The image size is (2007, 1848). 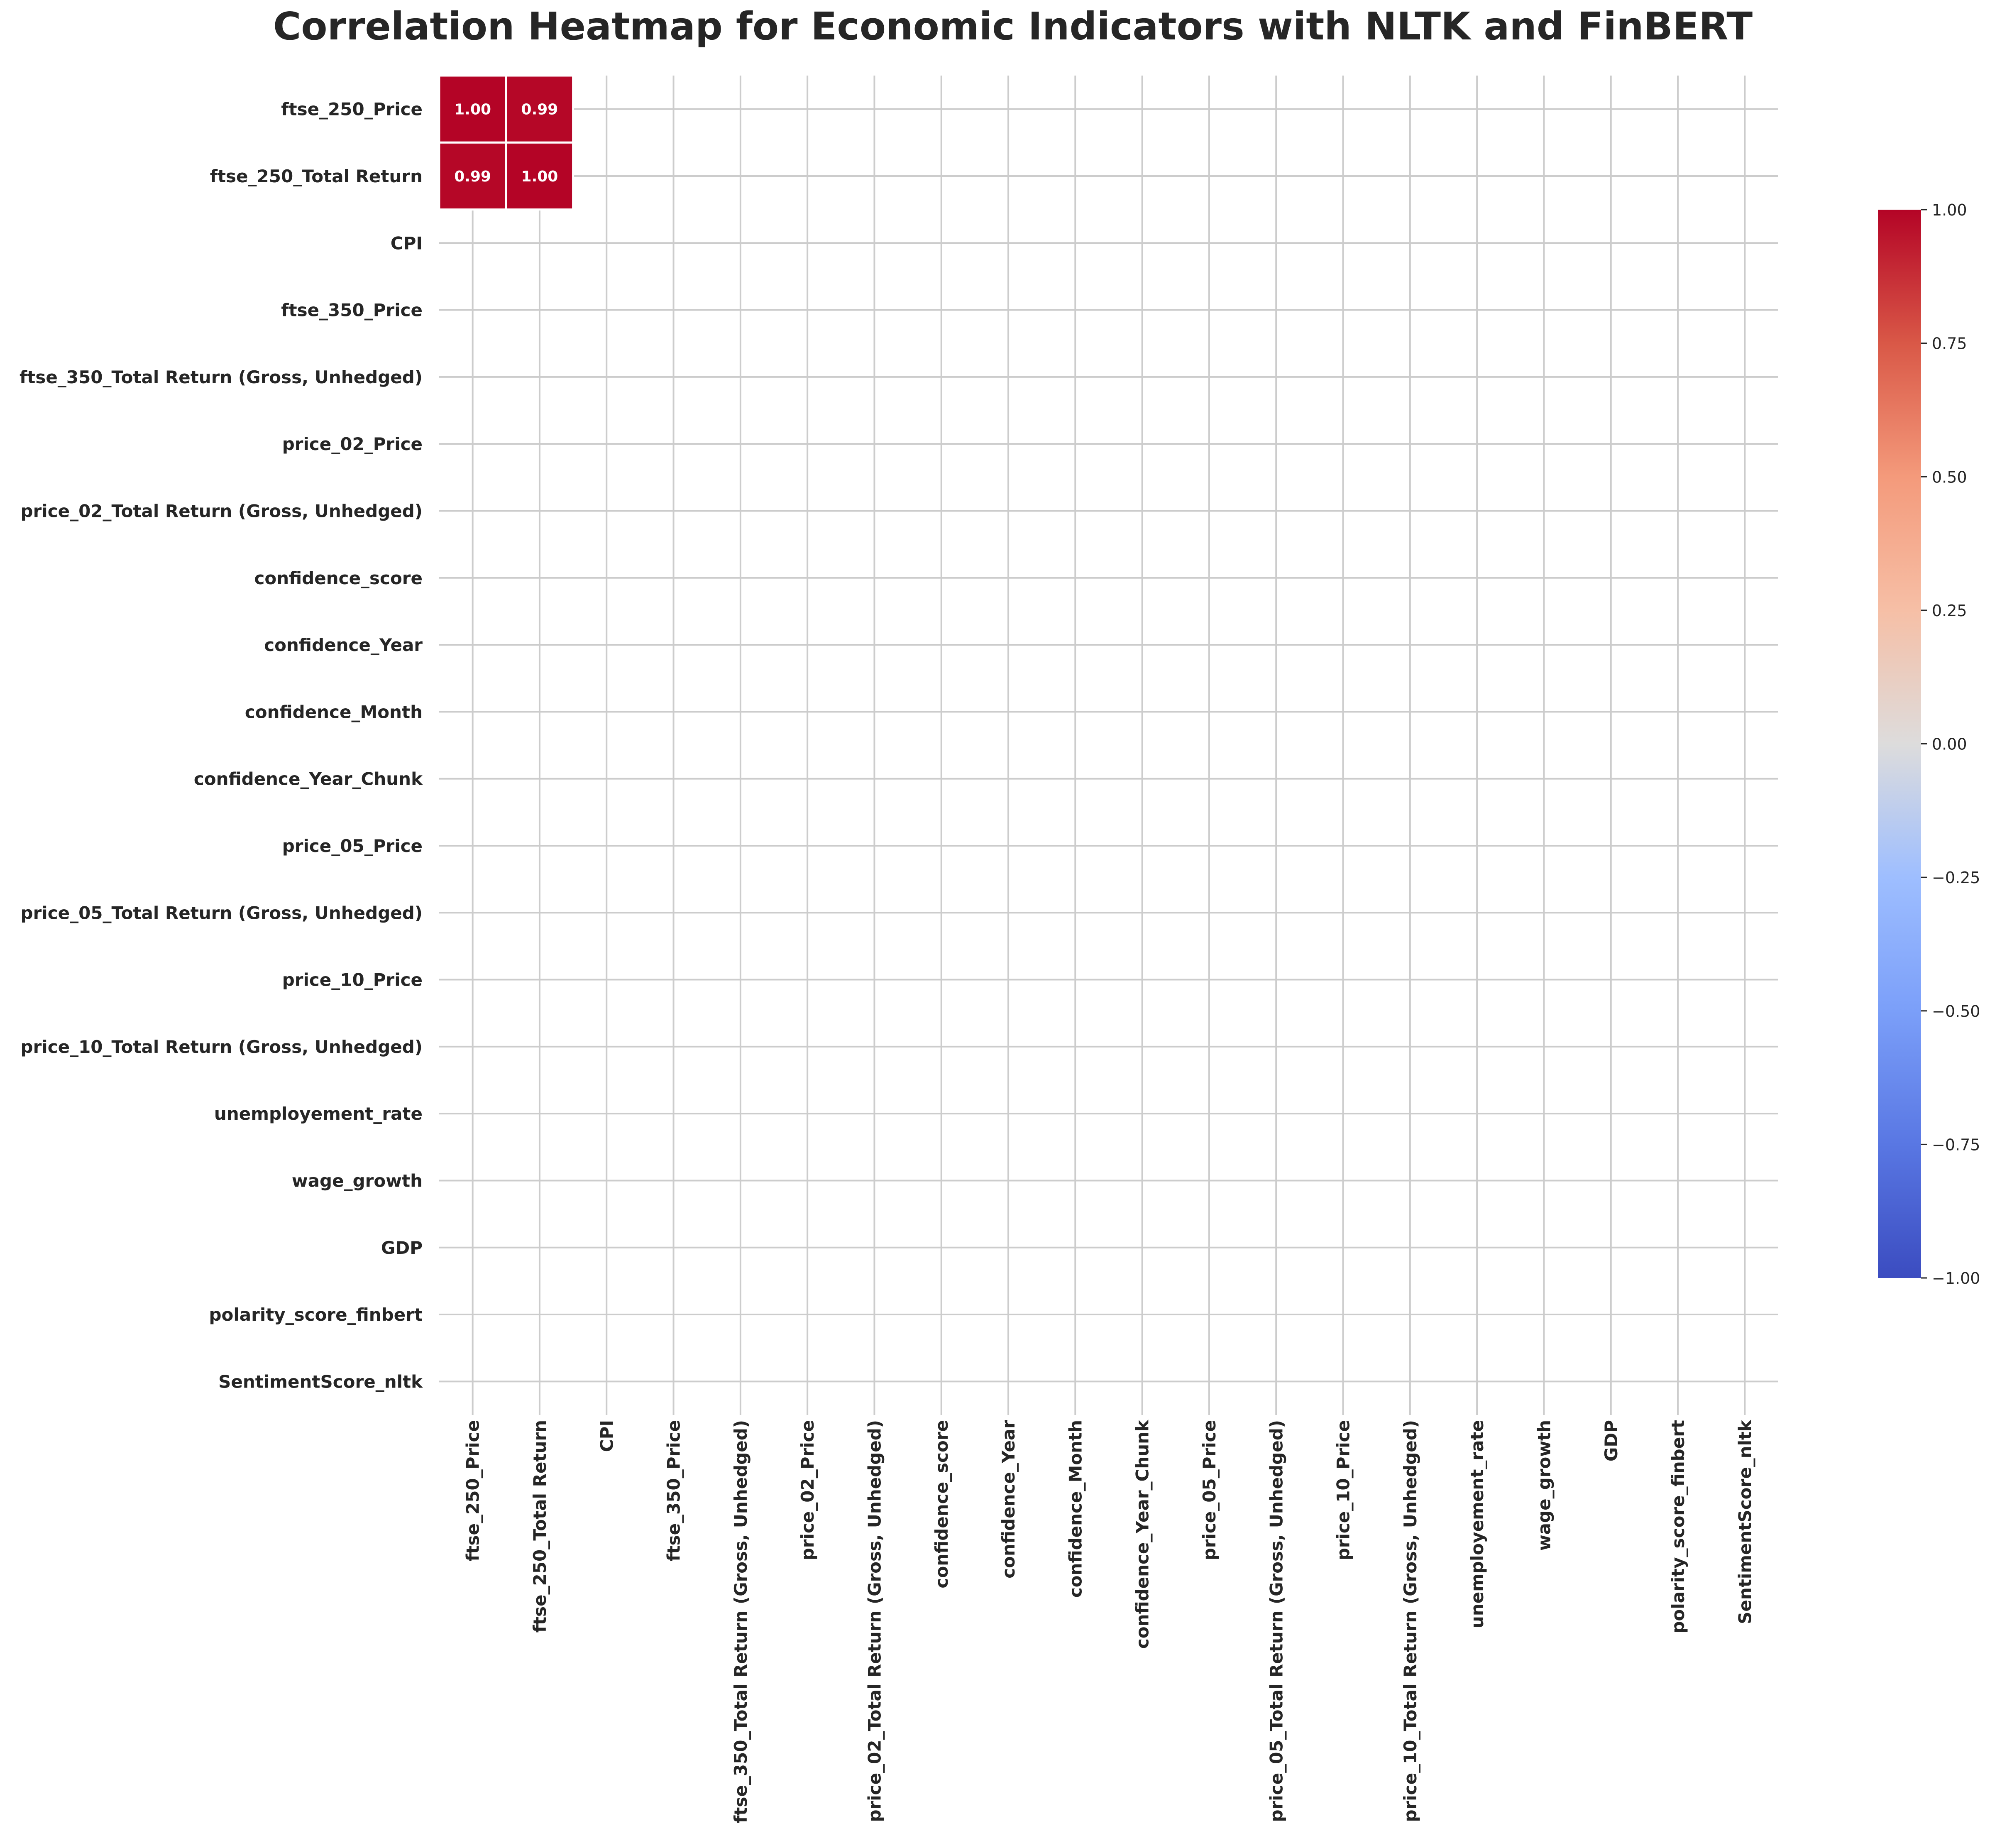 I want to click on colorbar-tick-label: −0.75, so click(x=1956, y=1145).